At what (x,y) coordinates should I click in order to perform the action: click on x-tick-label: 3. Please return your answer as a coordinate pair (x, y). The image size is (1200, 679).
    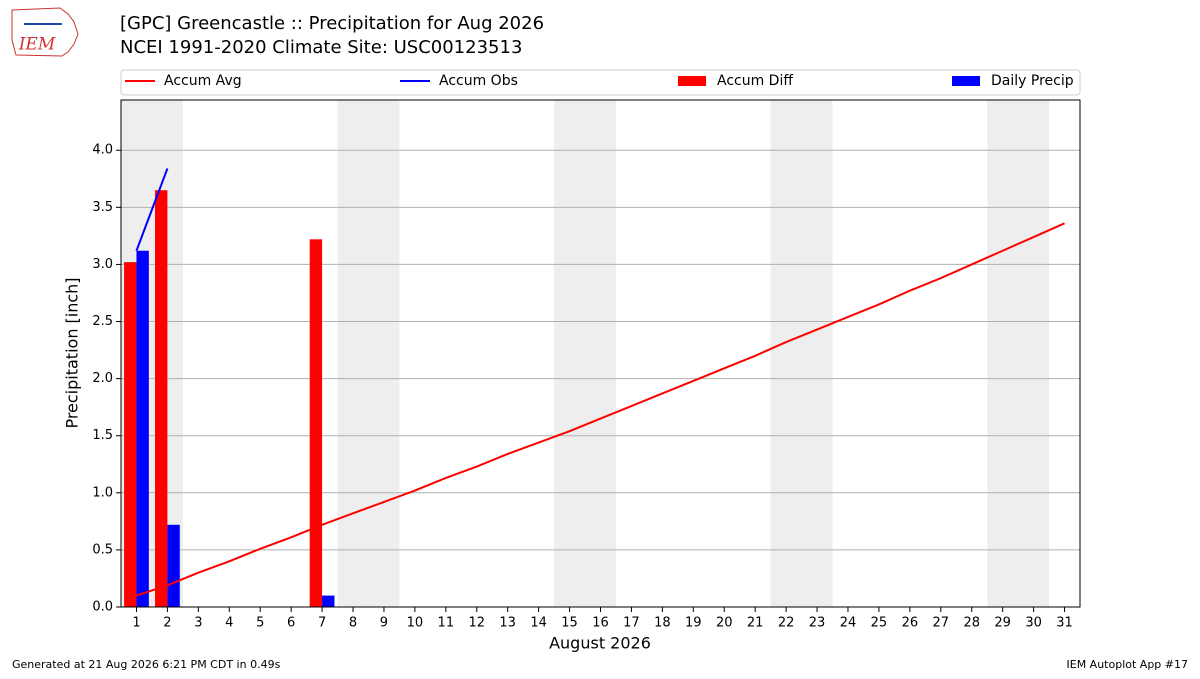
    Looking at the image, I should click on (198, 623).